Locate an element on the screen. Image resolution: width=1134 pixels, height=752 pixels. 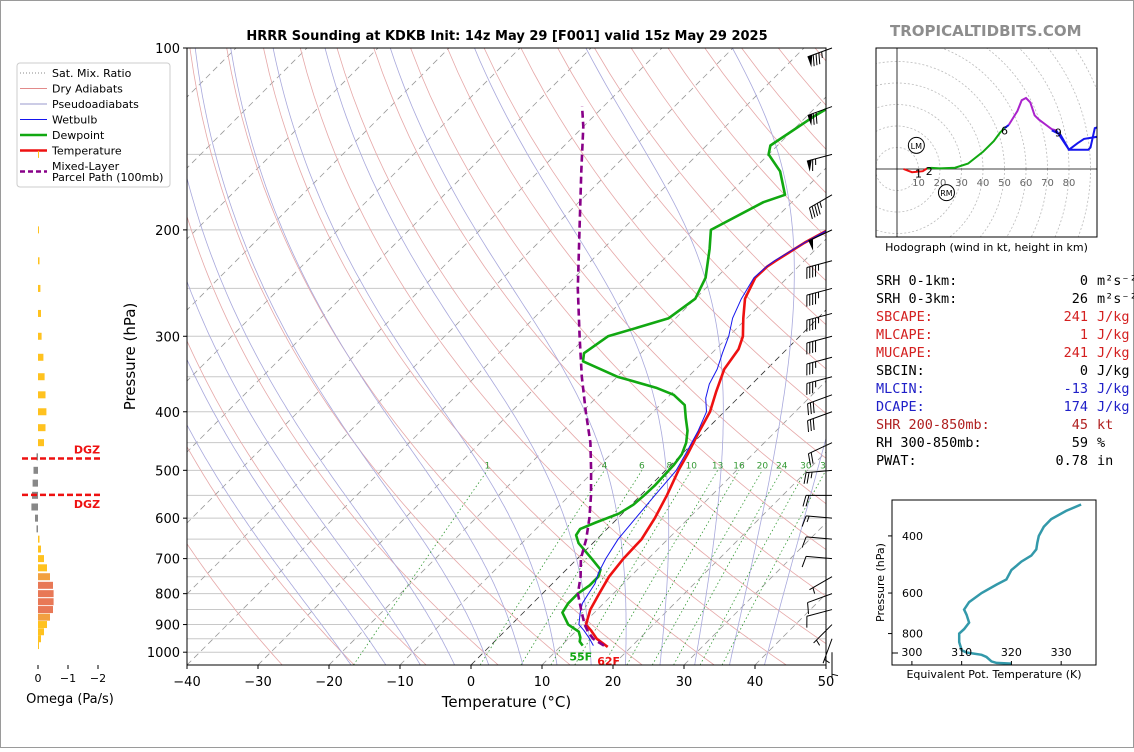
mixing-ratio-label: 4 is located at coordinates (605, 466).